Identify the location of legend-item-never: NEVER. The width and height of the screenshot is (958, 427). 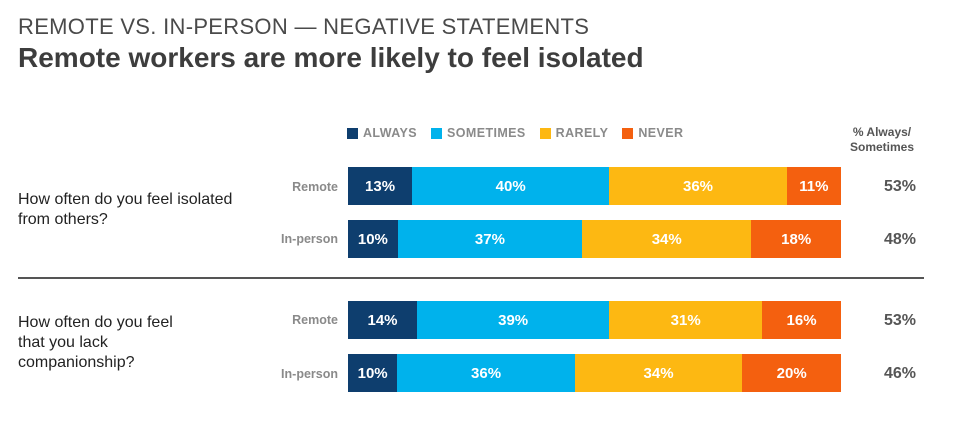
(652, 133).